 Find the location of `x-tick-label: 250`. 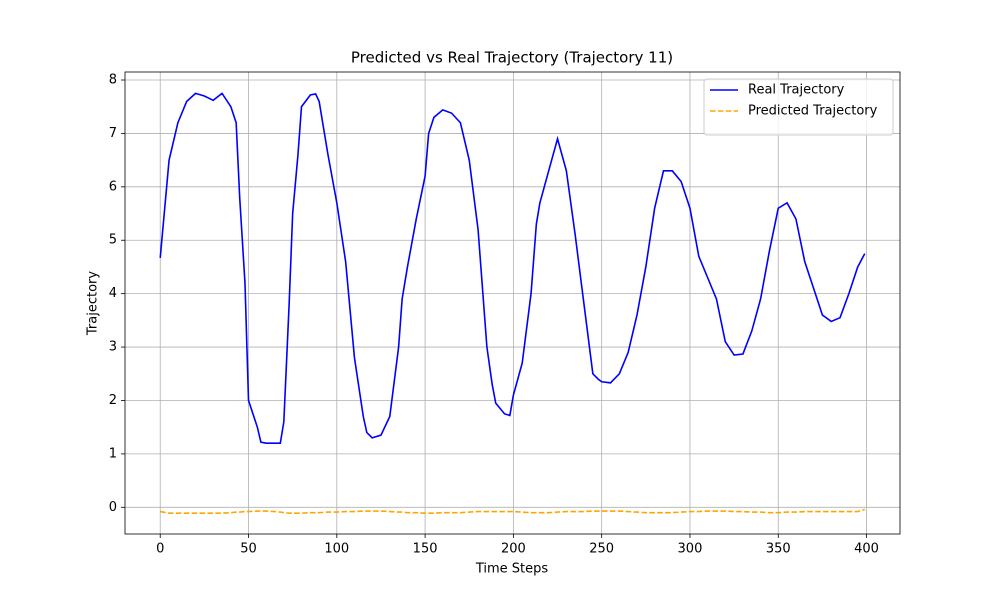

x-tick-label: 250 is located at coordinates (601, 549).